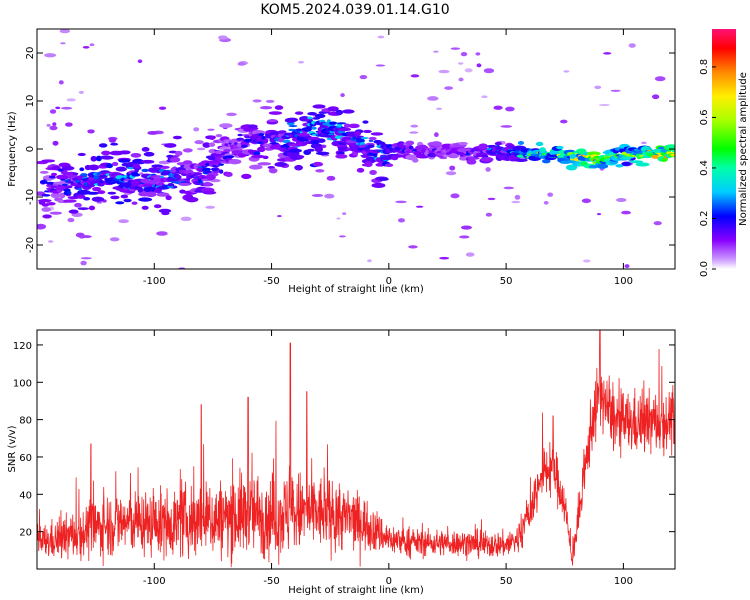  Describe the element at coordinates (25, 495) in the screenshot. I see `y-tick-label: 40` at that location.